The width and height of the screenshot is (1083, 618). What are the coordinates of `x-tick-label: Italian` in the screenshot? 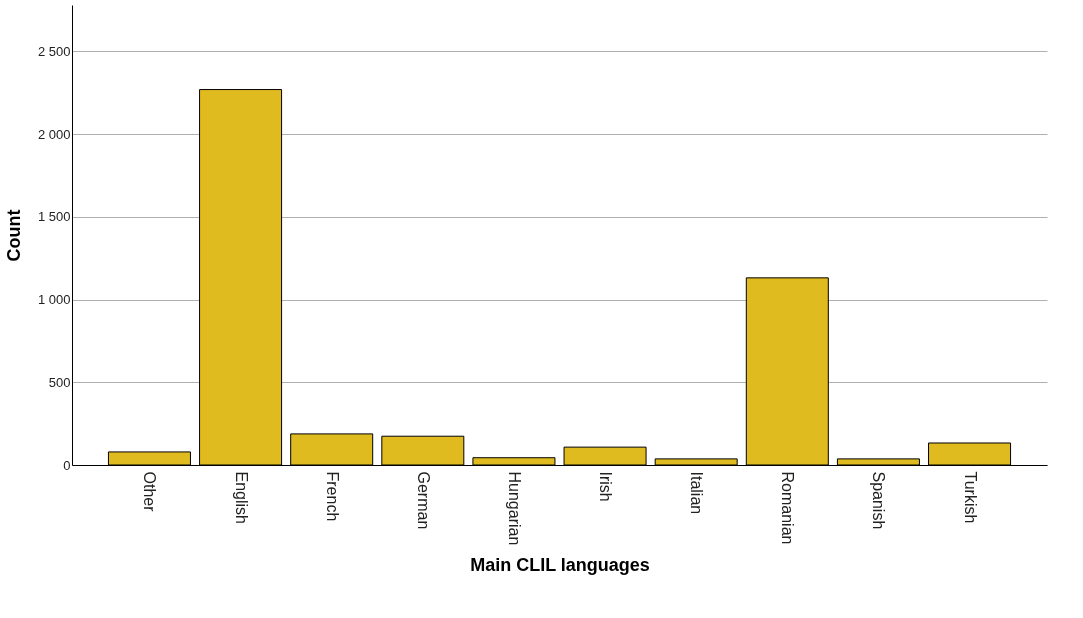 It's located at (697, 493).